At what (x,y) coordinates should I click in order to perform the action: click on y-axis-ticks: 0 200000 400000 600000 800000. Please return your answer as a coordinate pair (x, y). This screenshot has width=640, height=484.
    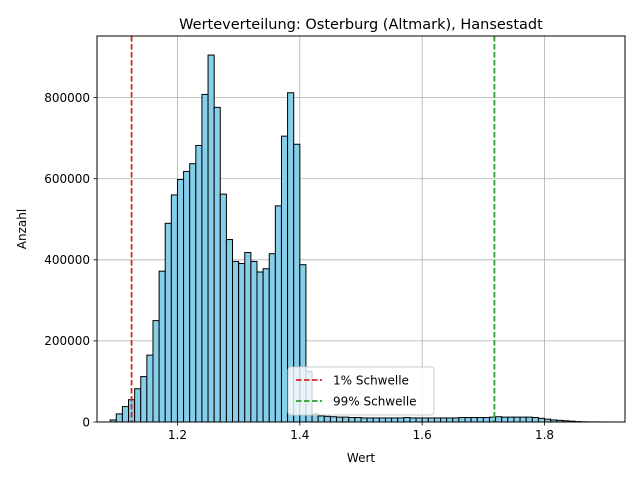
    Looking at the image, I should click on (70, 260).